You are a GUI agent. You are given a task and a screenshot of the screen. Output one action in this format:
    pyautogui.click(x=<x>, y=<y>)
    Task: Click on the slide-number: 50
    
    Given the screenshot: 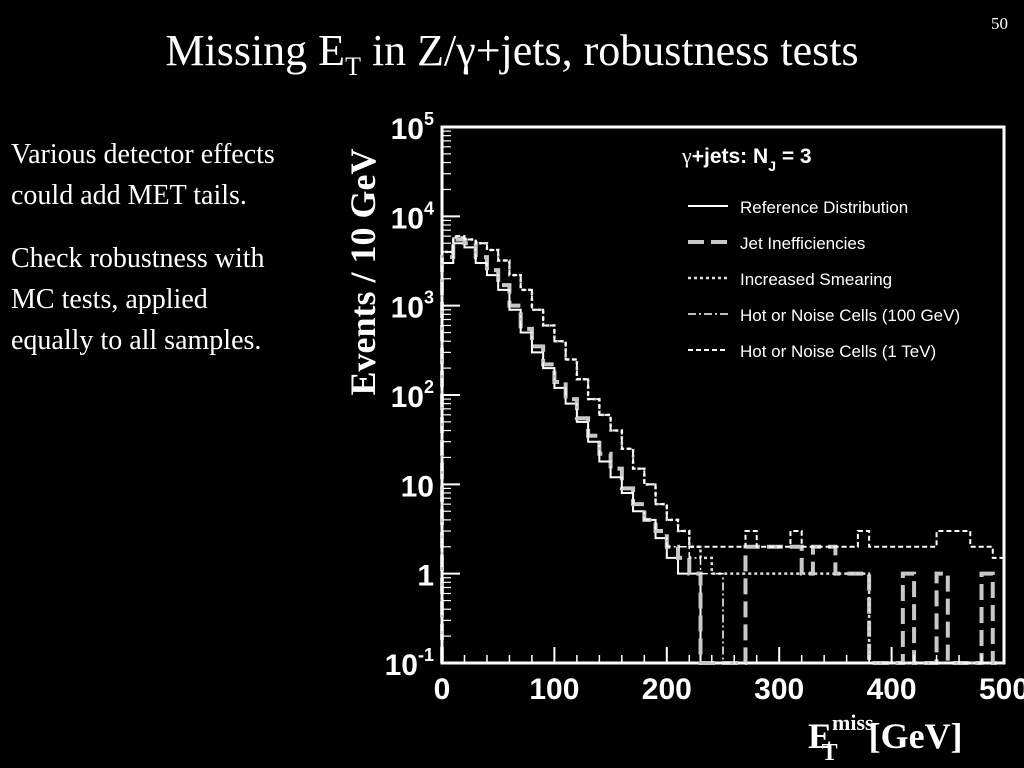 What is the action you would take?
    pyautogui.click(x=999, y=23)
    